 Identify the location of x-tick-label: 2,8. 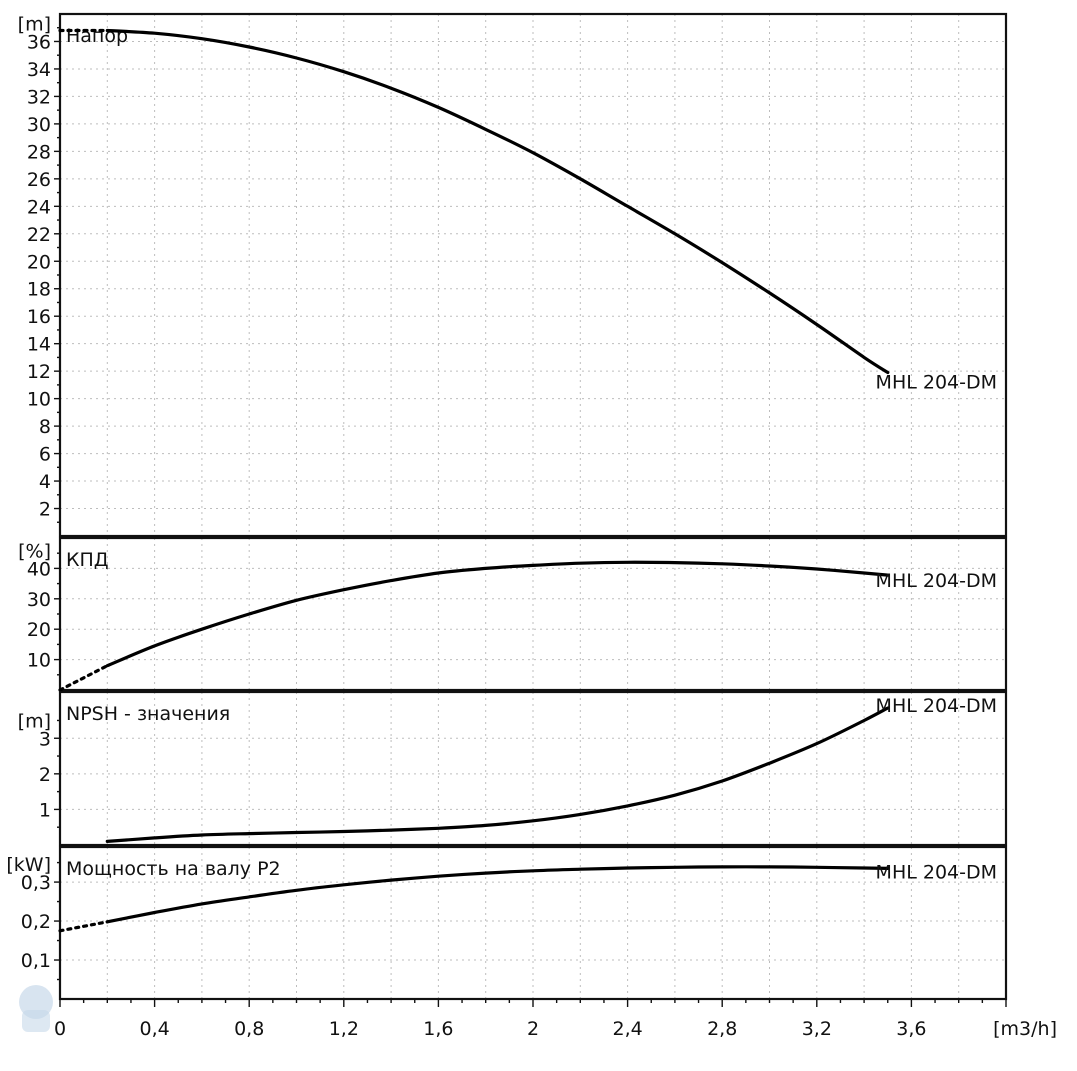
(722, 1029).